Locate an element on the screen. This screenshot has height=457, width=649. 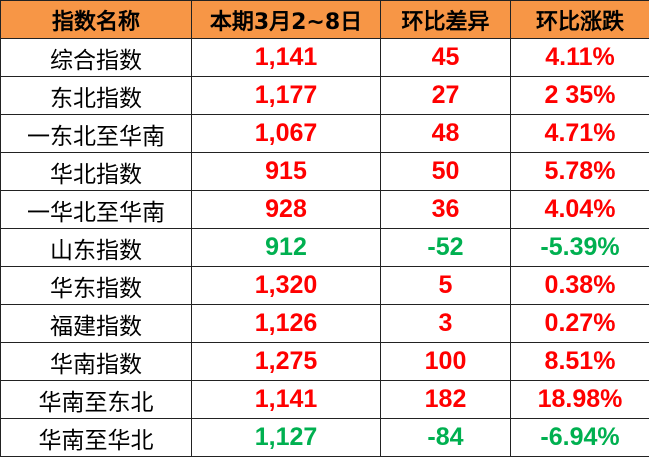
diff-cell: 27 is located at coordinates (445, 95).